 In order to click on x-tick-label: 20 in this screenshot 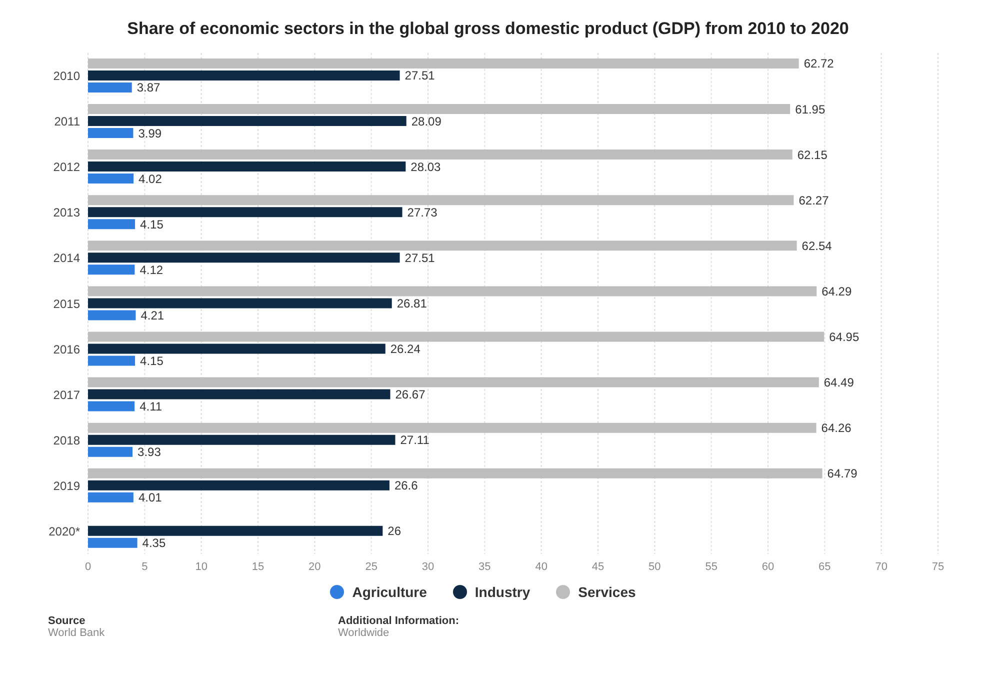, I will do `click(314, 566)`.